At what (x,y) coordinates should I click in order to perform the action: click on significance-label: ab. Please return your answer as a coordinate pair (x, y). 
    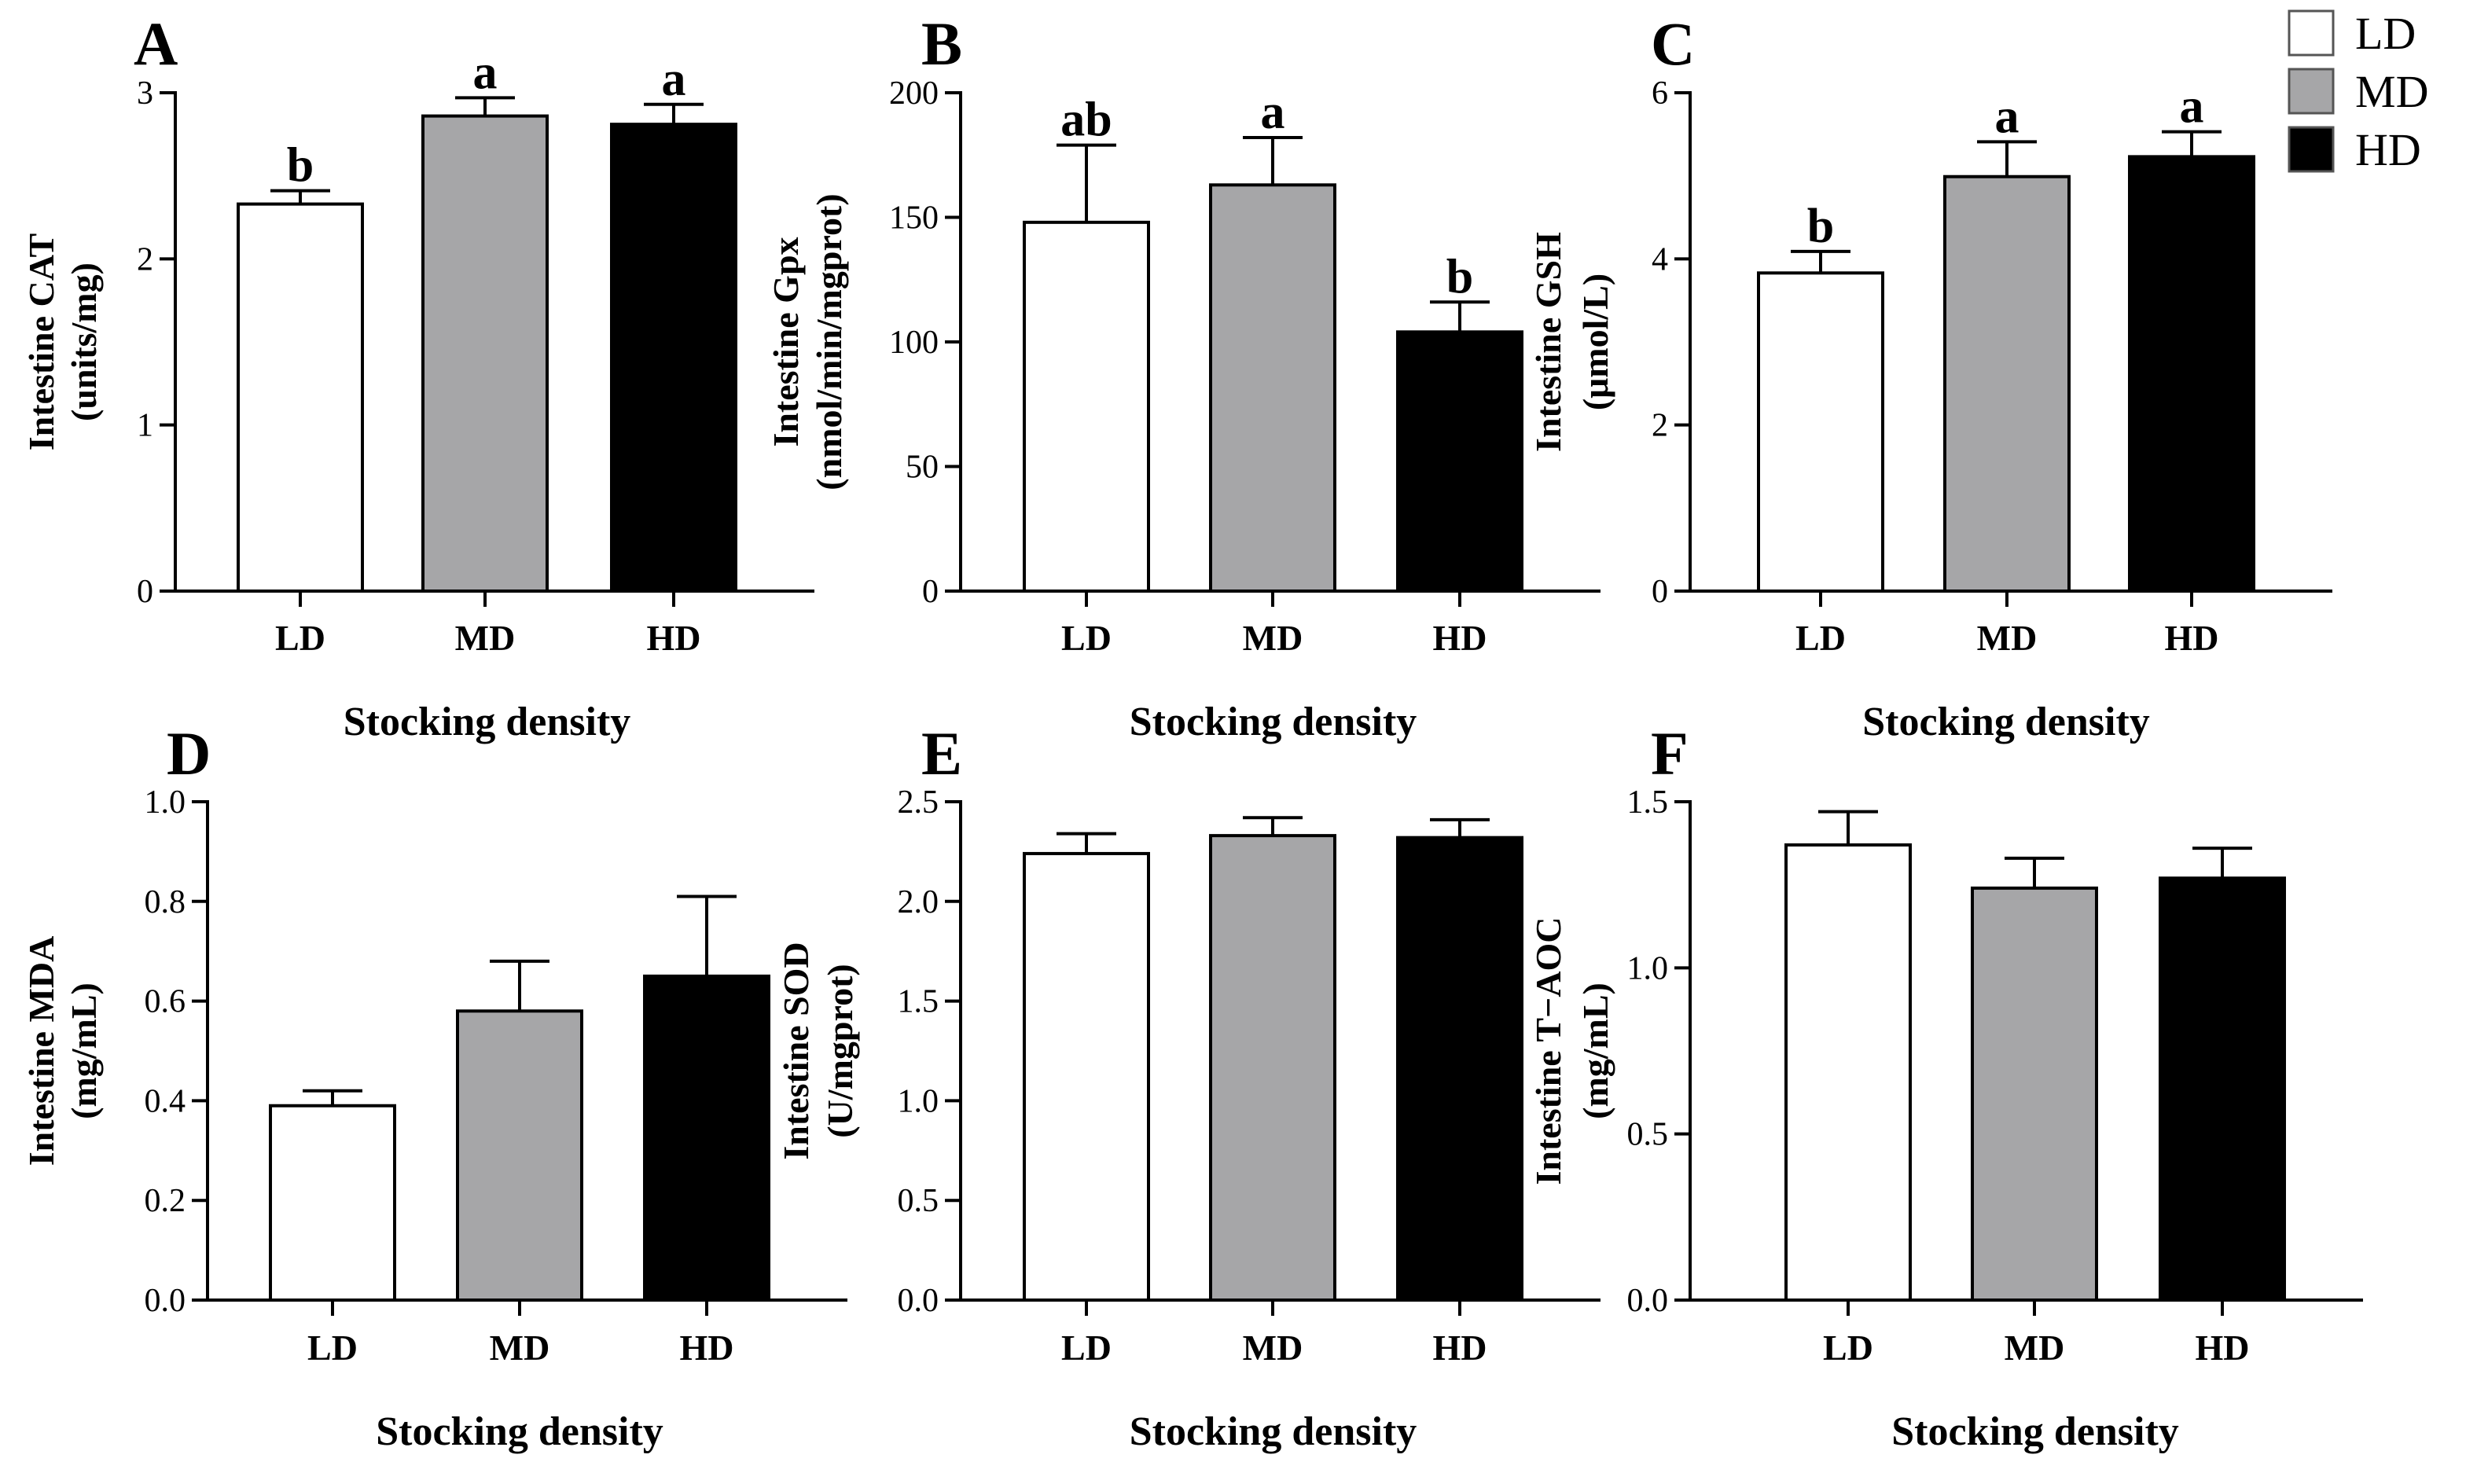
    Looking at the image, I should click on (1086, 120).